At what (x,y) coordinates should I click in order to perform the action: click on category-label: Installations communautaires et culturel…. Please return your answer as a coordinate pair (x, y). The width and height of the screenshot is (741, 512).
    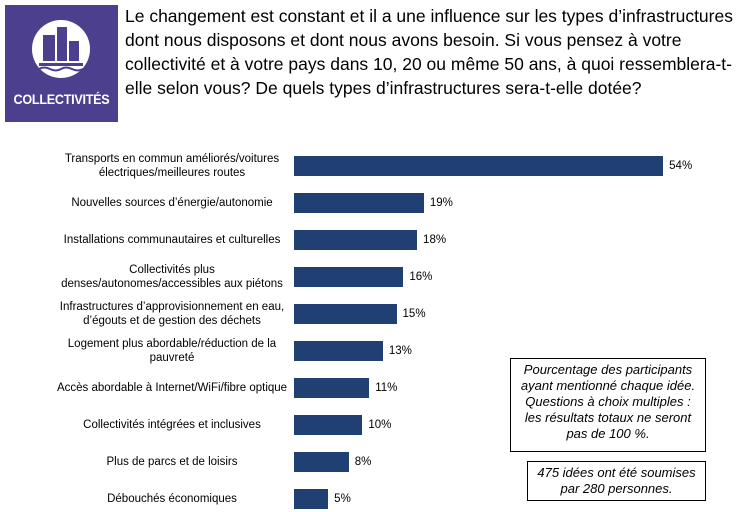
    Looking at the image, I should click on (172, 240).